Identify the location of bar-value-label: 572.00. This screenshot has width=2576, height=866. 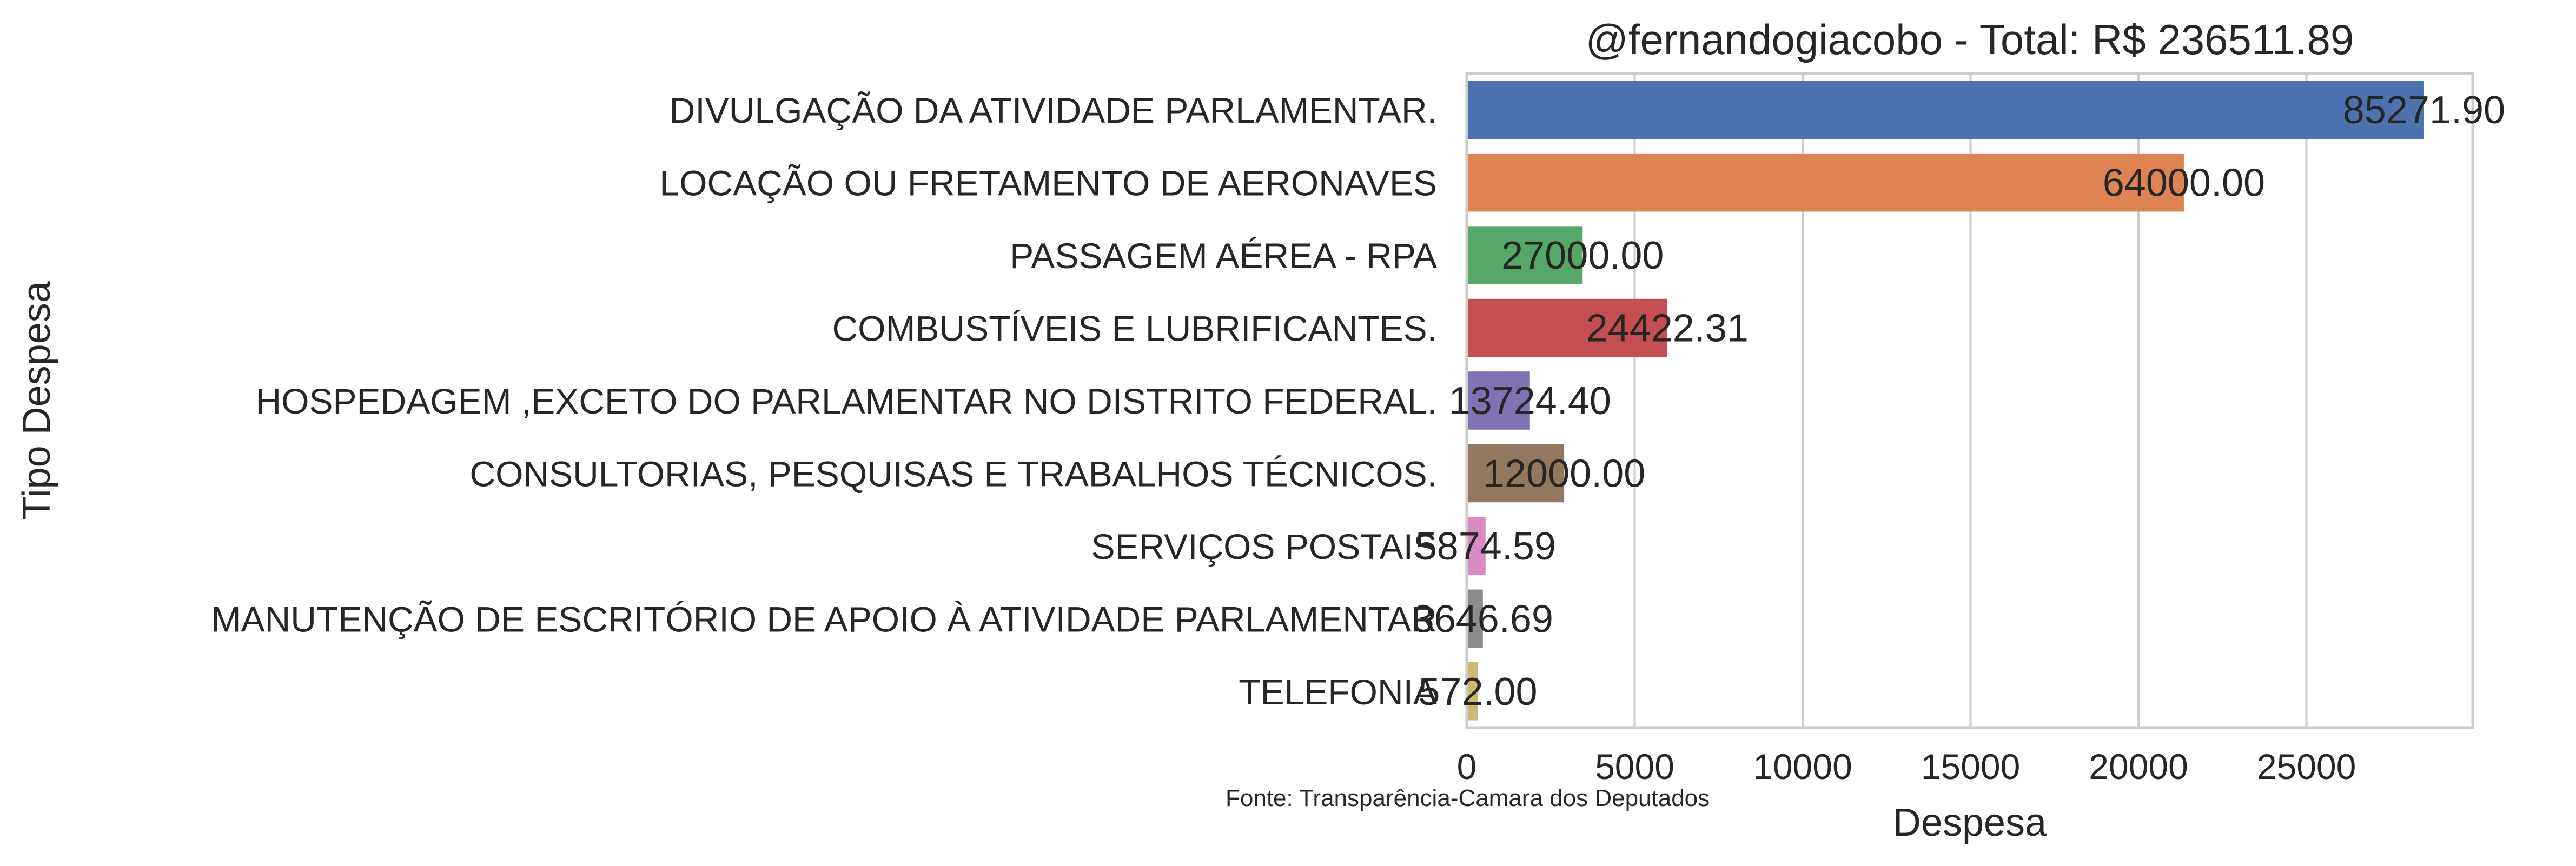
(1478, 692).